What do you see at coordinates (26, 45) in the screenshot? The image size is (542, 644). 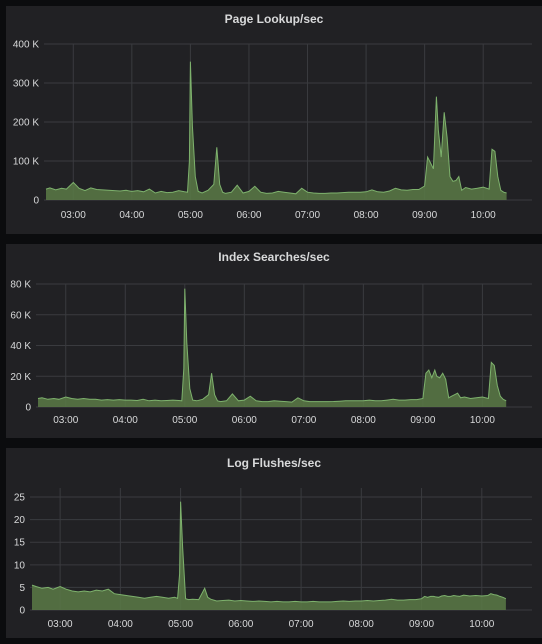 I see `y-tick-label: 400 K` at bounding box center [26, 45].